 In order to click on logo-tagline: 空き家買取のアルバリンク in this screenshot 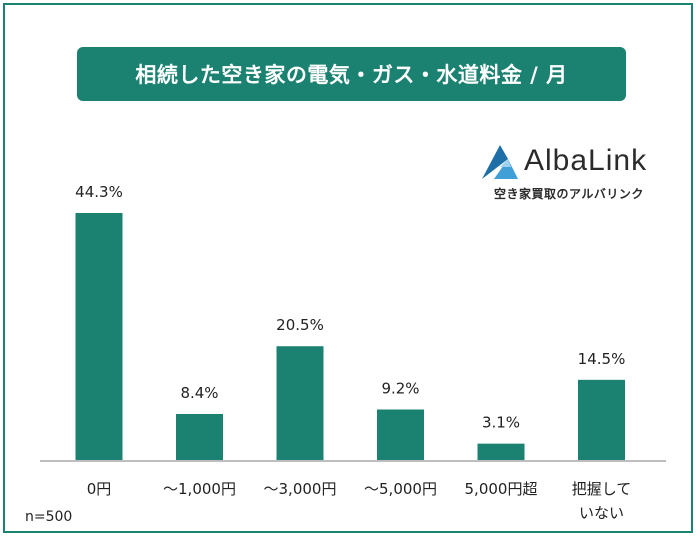, I will do `click(569, 194)`.